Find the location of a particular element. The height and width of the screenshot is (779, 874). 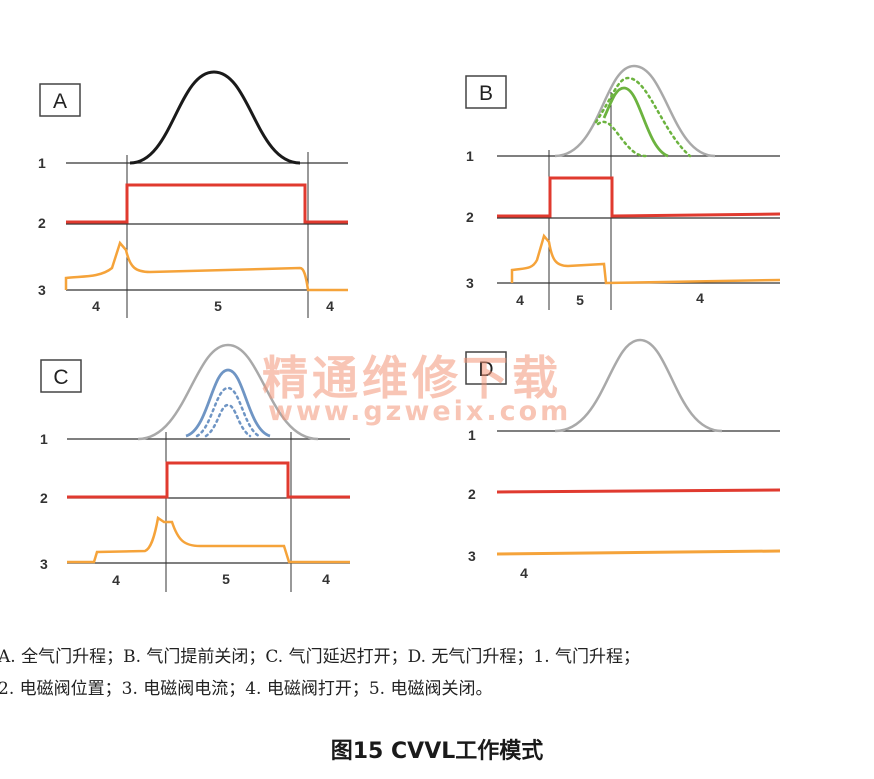

panel-label: D is located at coordinates (485, 369).